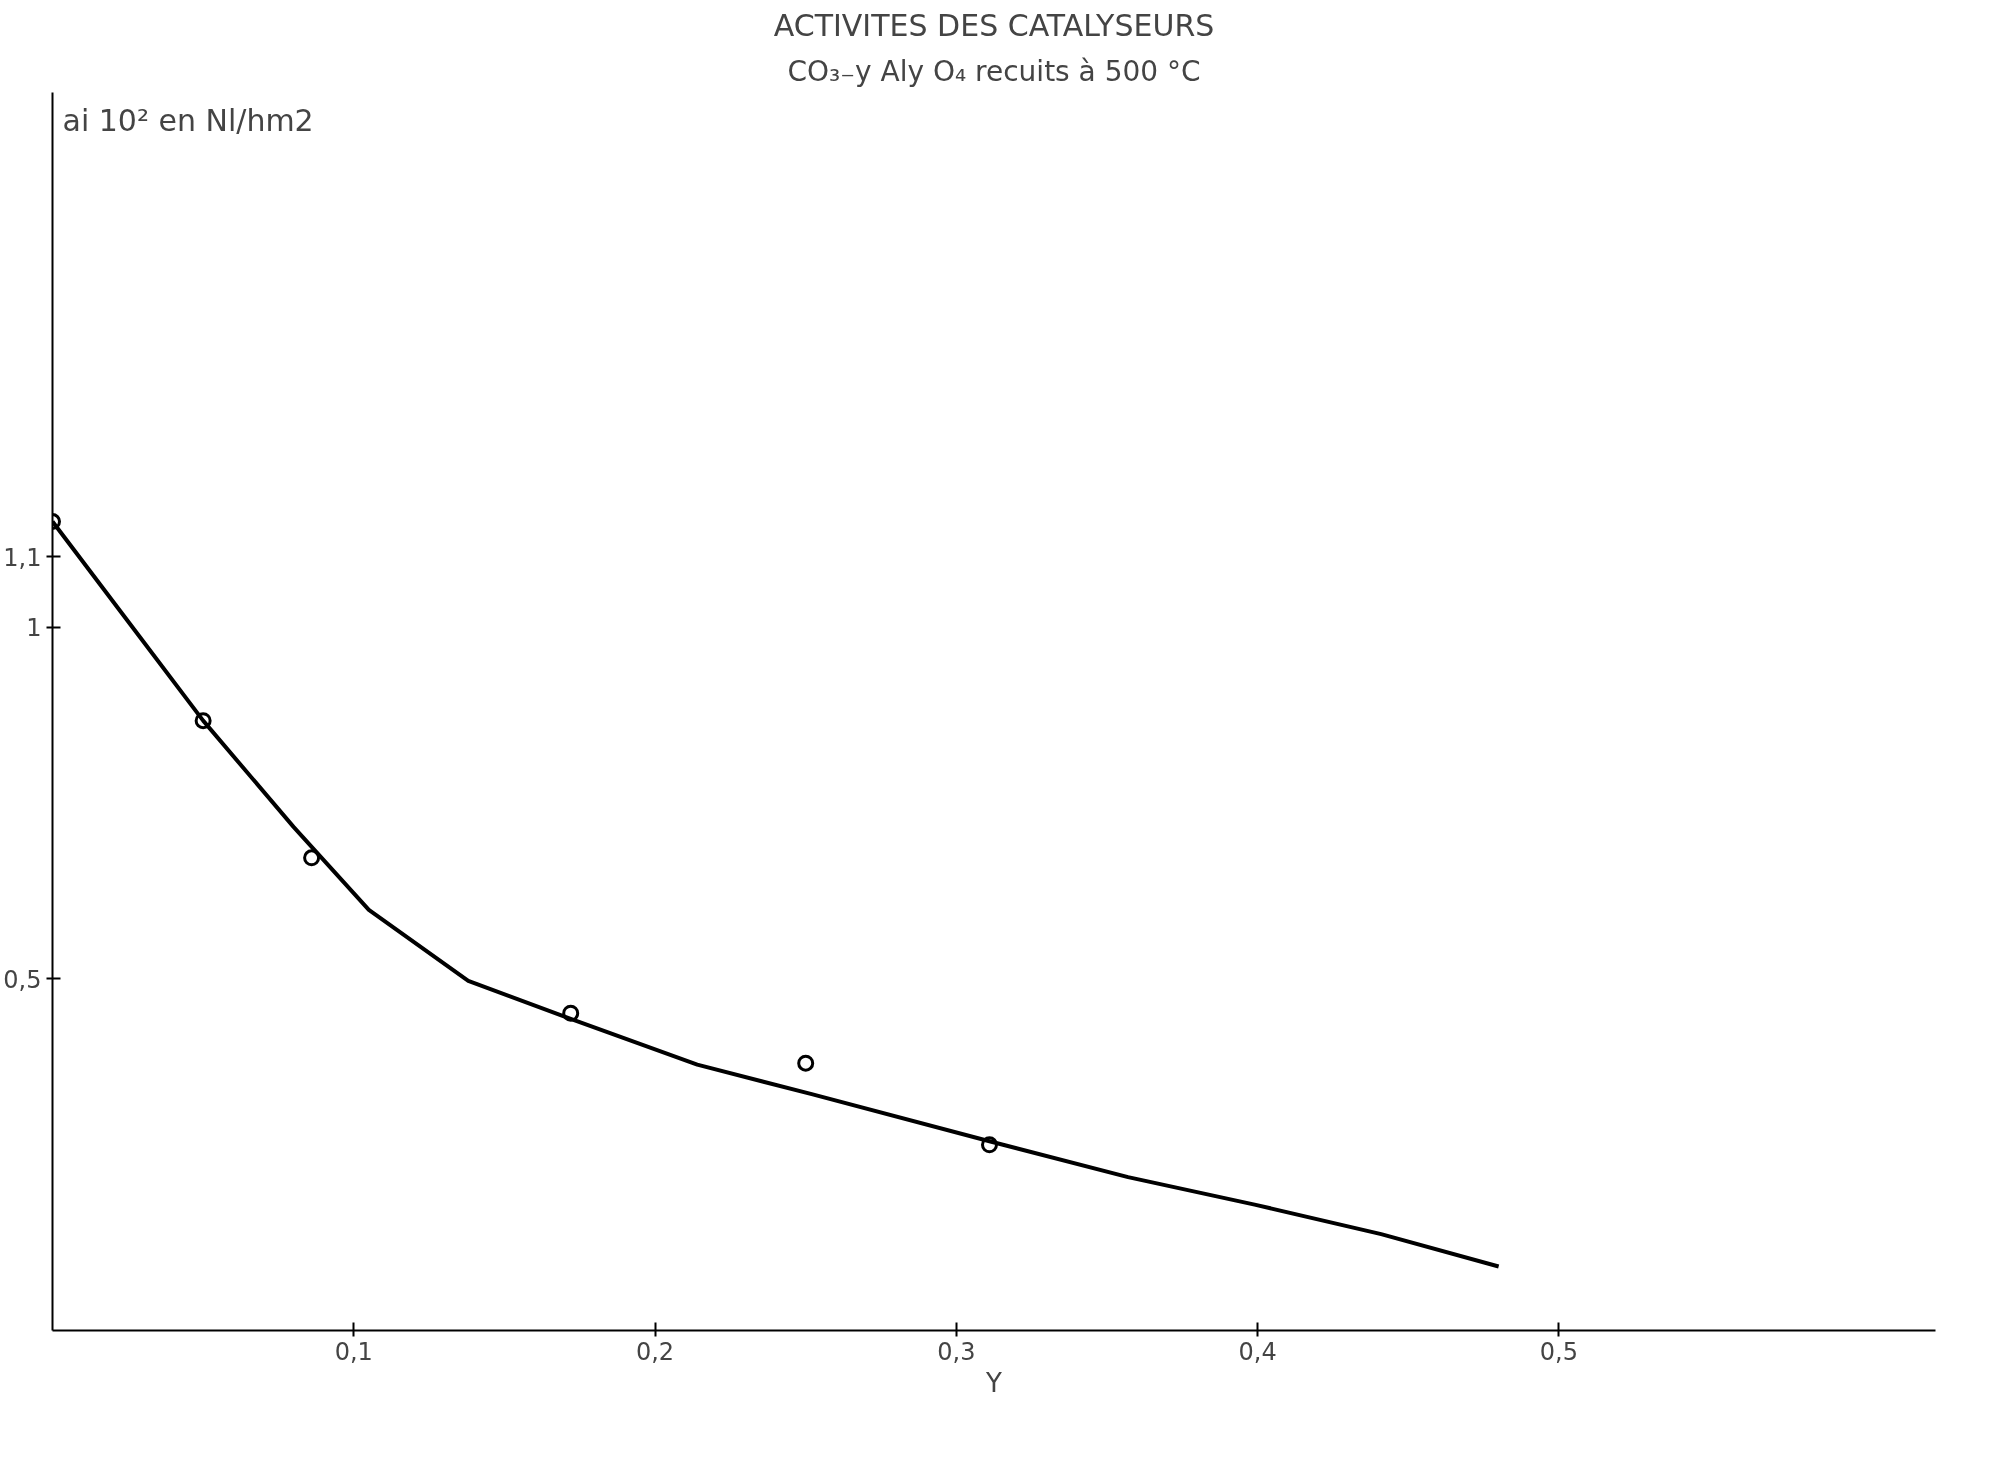 The height and width of the screenshot is (1458, 1989). I want to click on y-tick-label: 0,5, so click(22, 979).